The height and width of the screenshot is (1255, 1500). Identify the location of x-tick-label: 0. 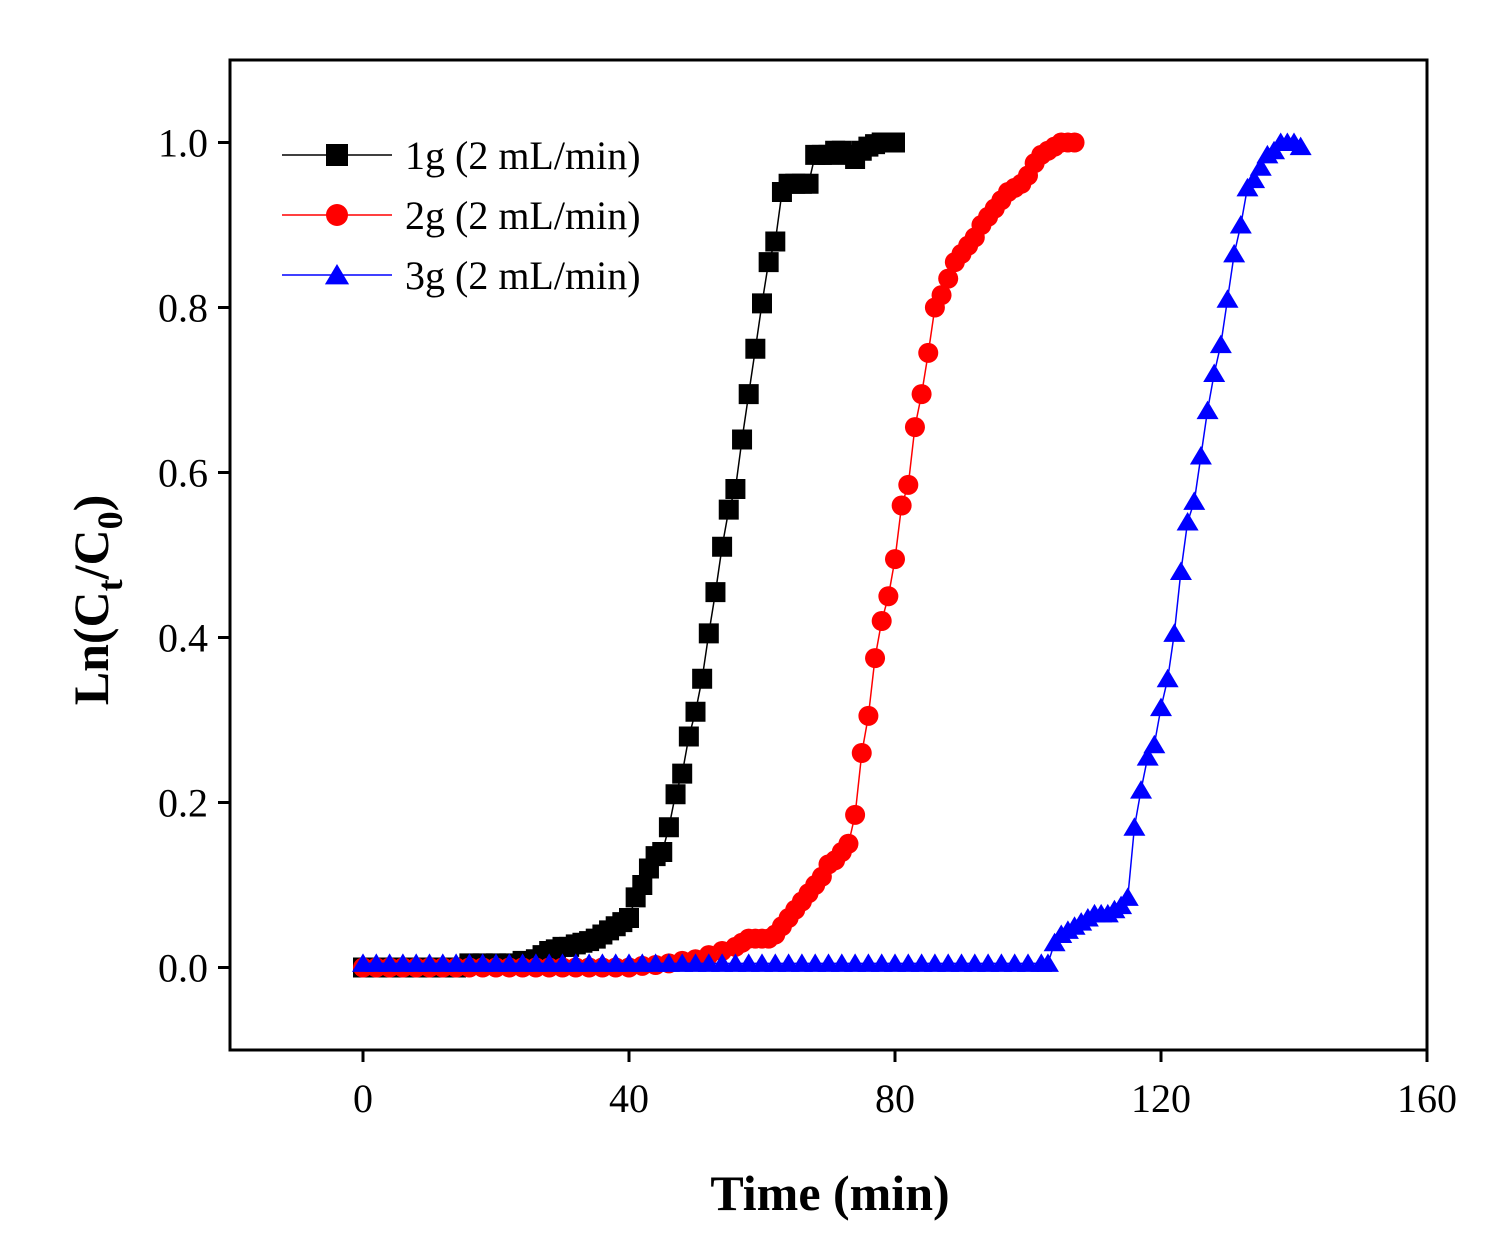
(363, 1098).